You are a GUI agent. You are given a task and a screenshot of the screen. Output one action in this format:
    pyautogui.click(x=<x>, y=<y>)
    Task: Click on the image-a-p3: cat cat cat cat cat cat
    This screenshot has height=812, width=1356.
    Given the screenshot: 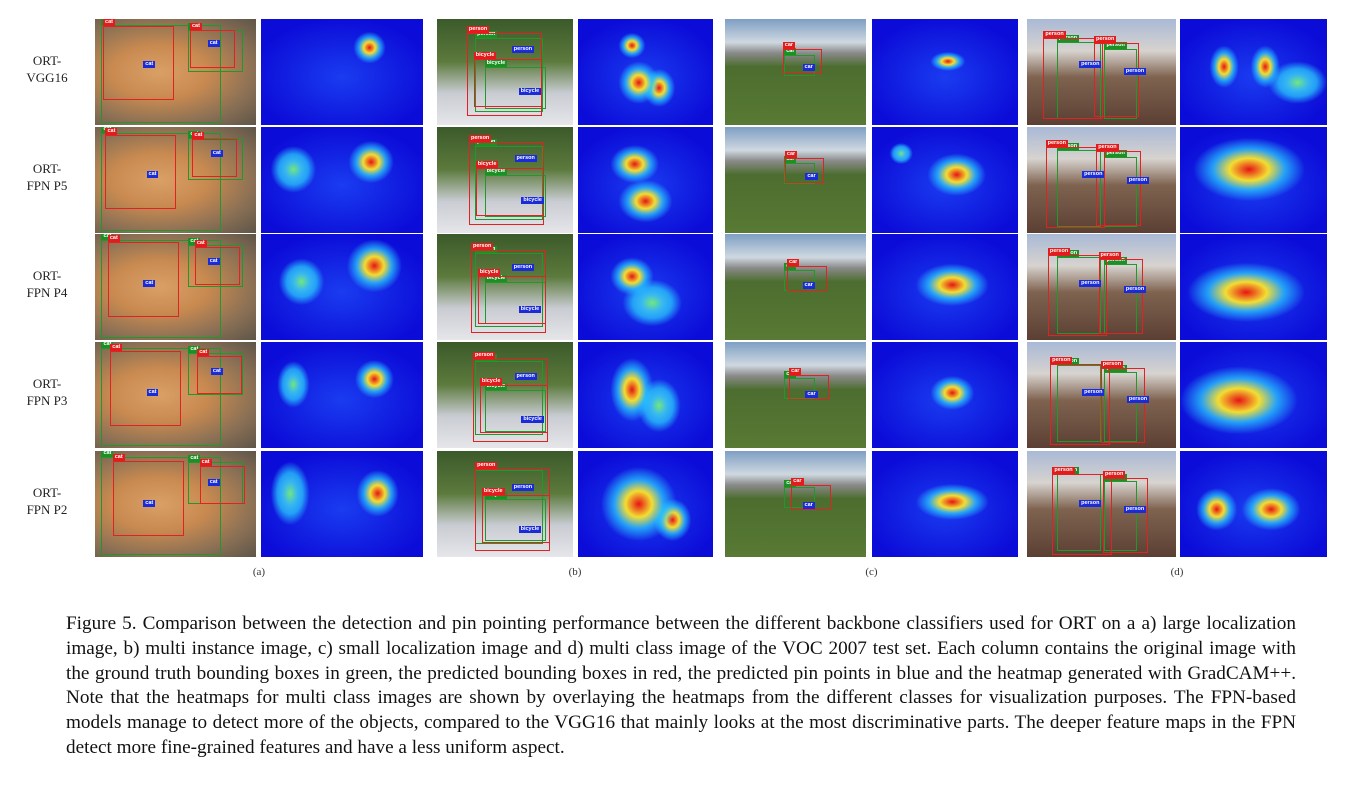 What is the action you would take?
    pyautogui.click(x=175, y=395)
    